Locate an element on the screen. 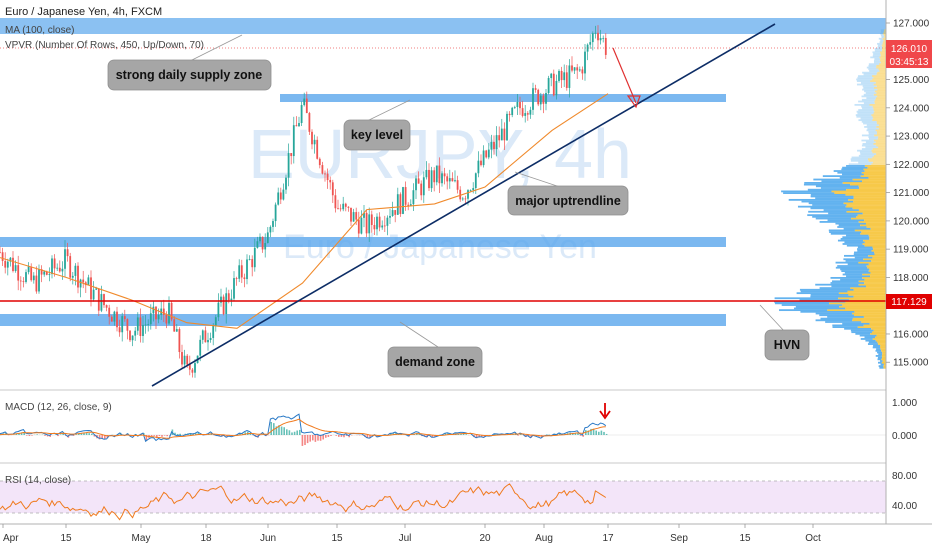  annotation-uptrend: major uptrendline is located at coordinates (568, 193).